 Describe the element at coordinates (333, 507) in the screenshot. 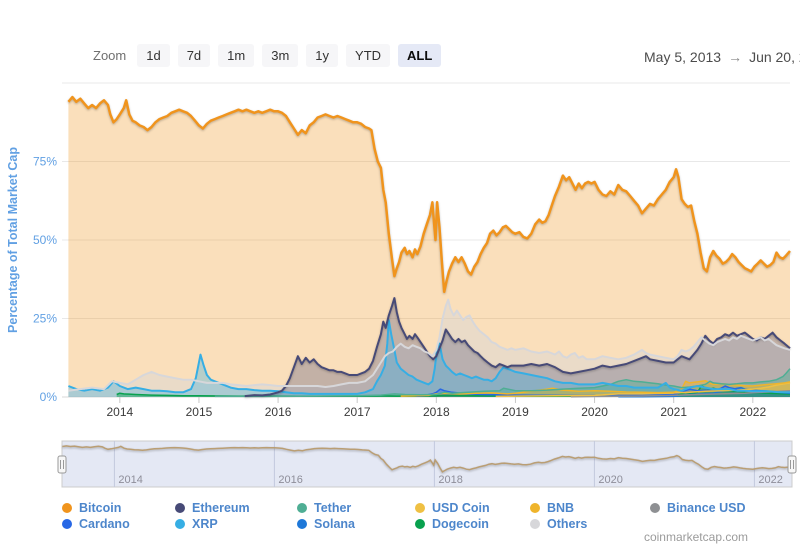

I see `legend-label: Tether` at that location.